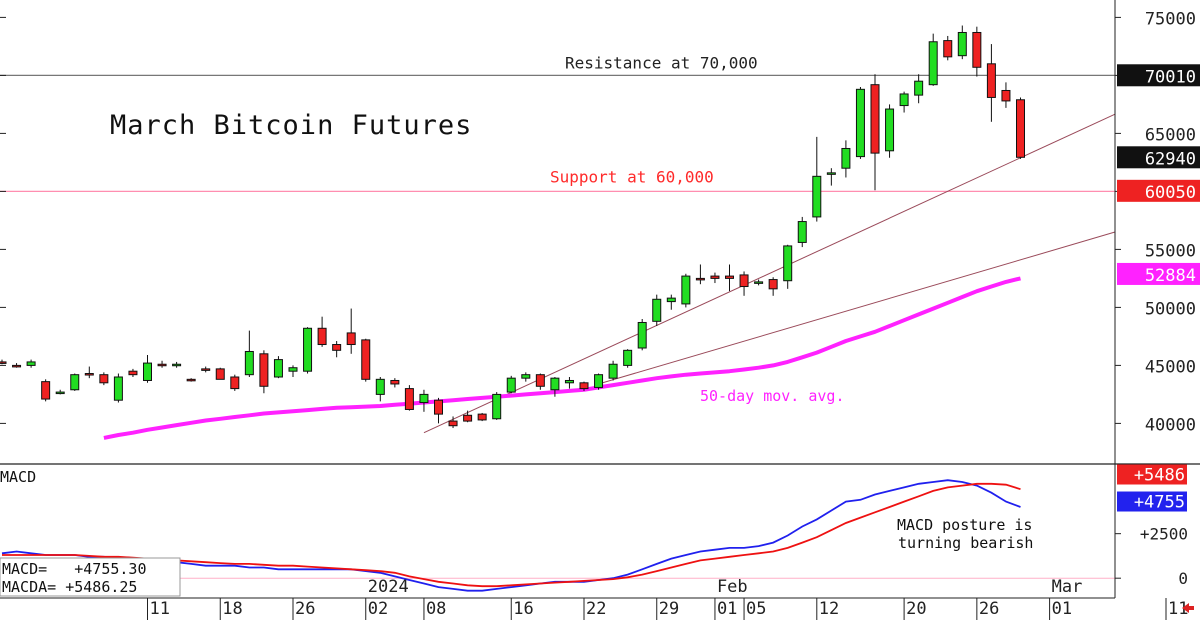 This screenshot has height=624, width=1200. I want to click on month-label: 2024, so click(388, 587).